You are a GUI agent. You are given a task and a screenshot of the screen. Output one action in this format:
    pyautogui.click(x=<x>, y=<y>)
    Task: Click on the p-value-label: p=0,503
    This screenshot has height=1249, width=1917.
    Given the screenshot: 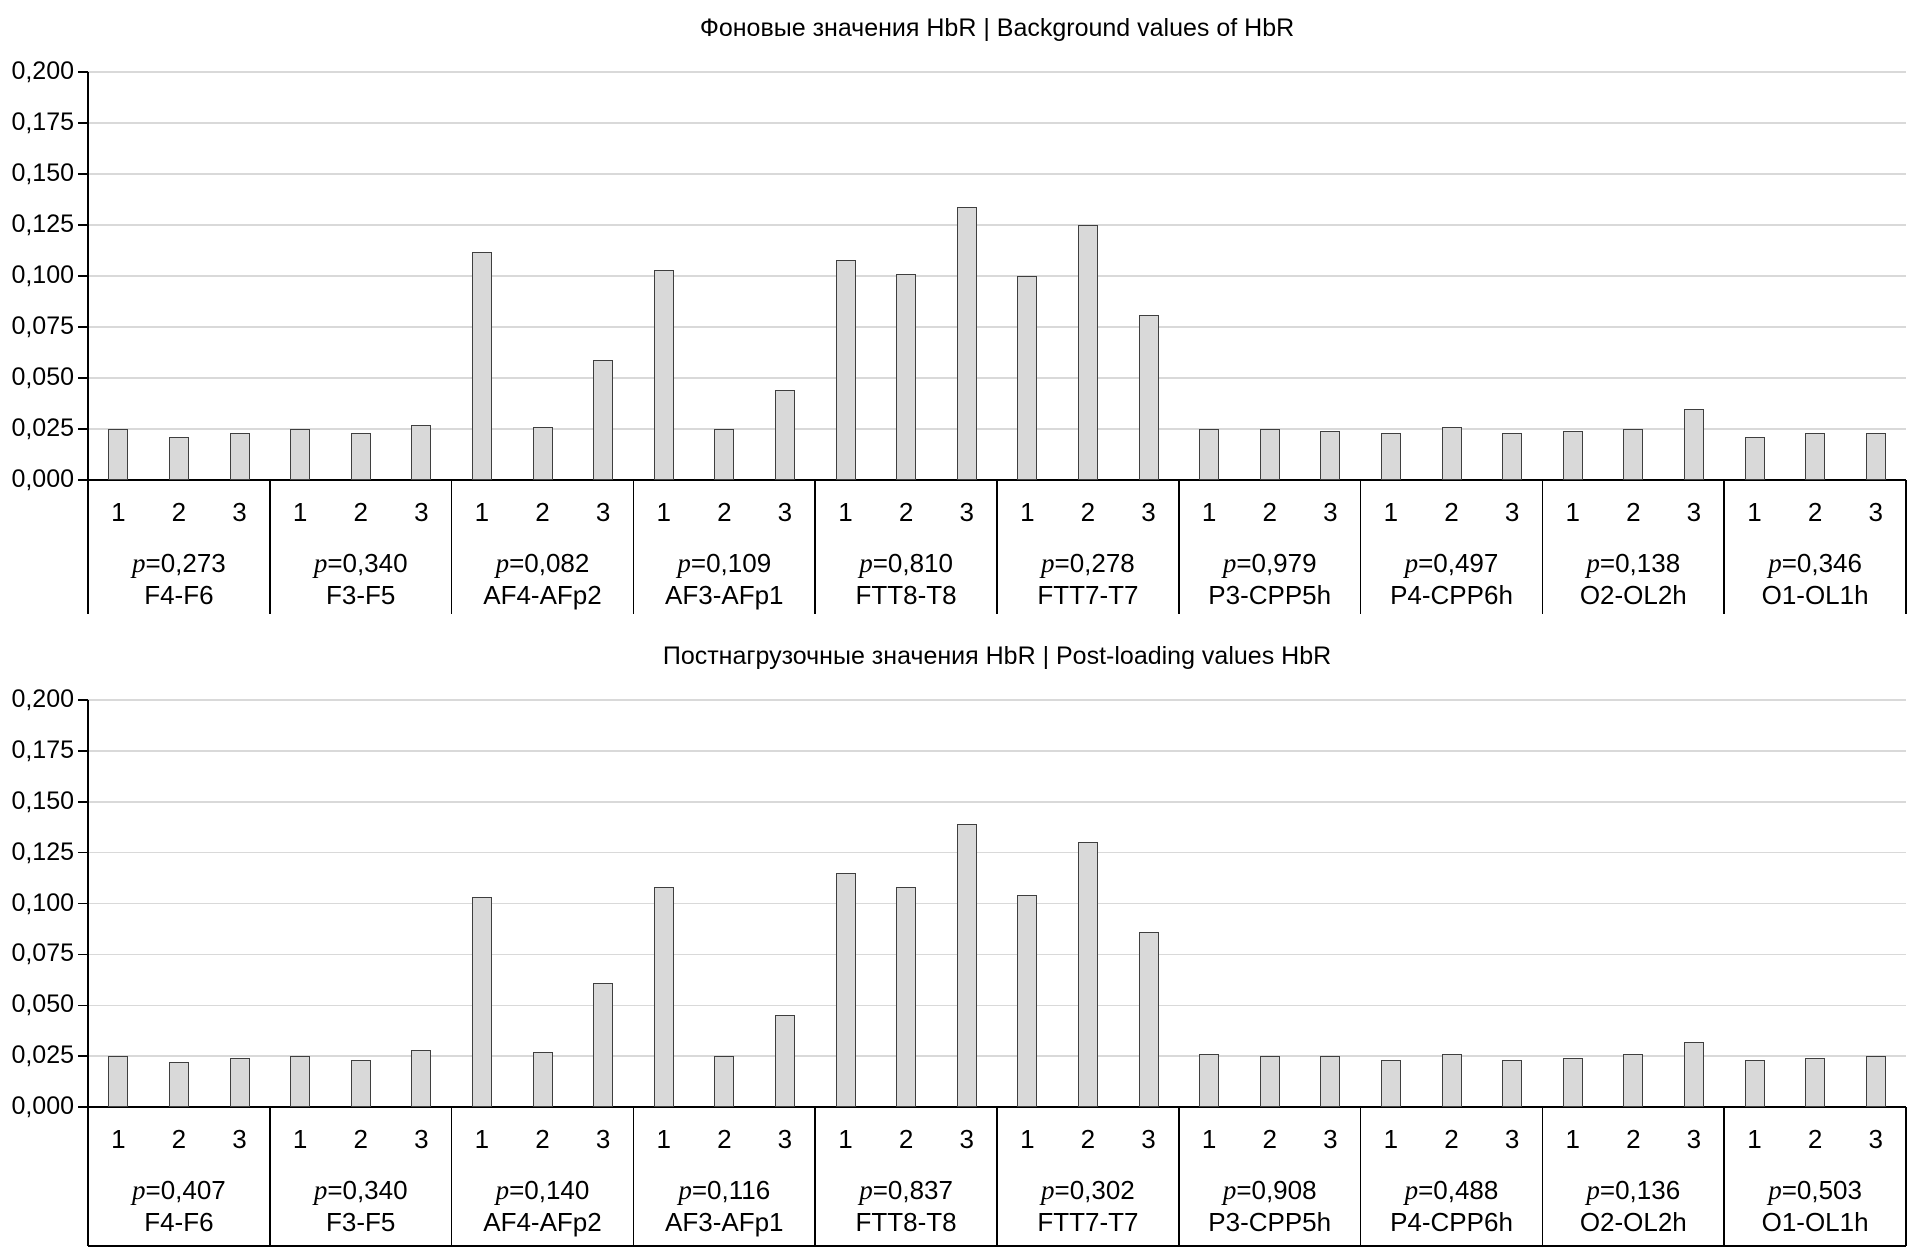 What is the action you would take?
    pyautogui.click(x=1815, y=1190)
    